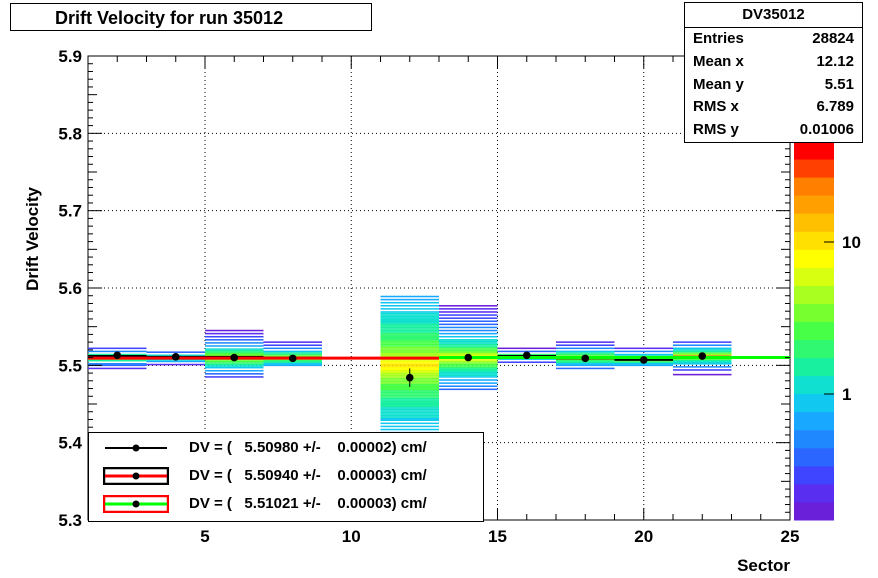 The height and width of the screenshot is (578, 878). I want to click on x-tick-label: 15, so click(497, 536).